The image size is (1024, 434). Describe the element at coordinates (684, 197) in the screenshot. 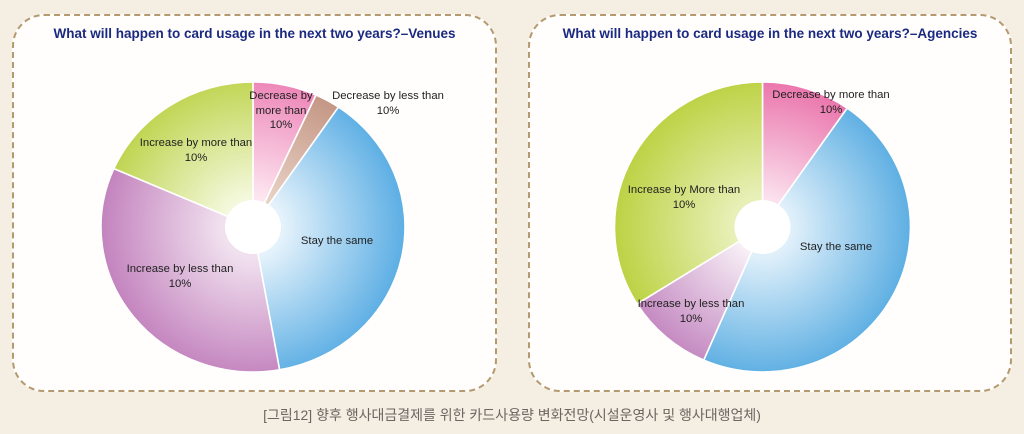

I see `slice-label-increase-more: Increase by More than 10%` at that location.